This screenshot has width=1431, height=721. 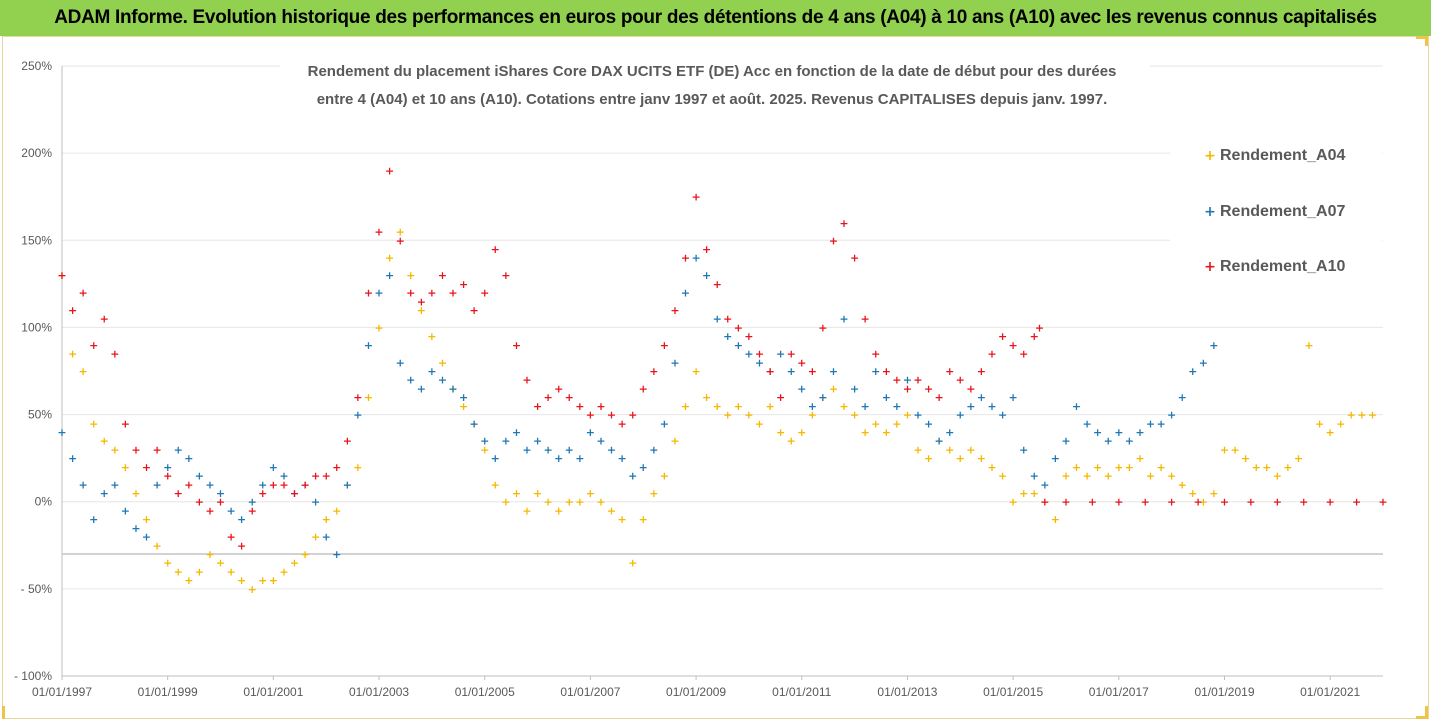 What do you see at coordinates (696, 692) in the screenshot?
I see `x-tick-label: 01/01/2009` at bounding box center [696, 692].